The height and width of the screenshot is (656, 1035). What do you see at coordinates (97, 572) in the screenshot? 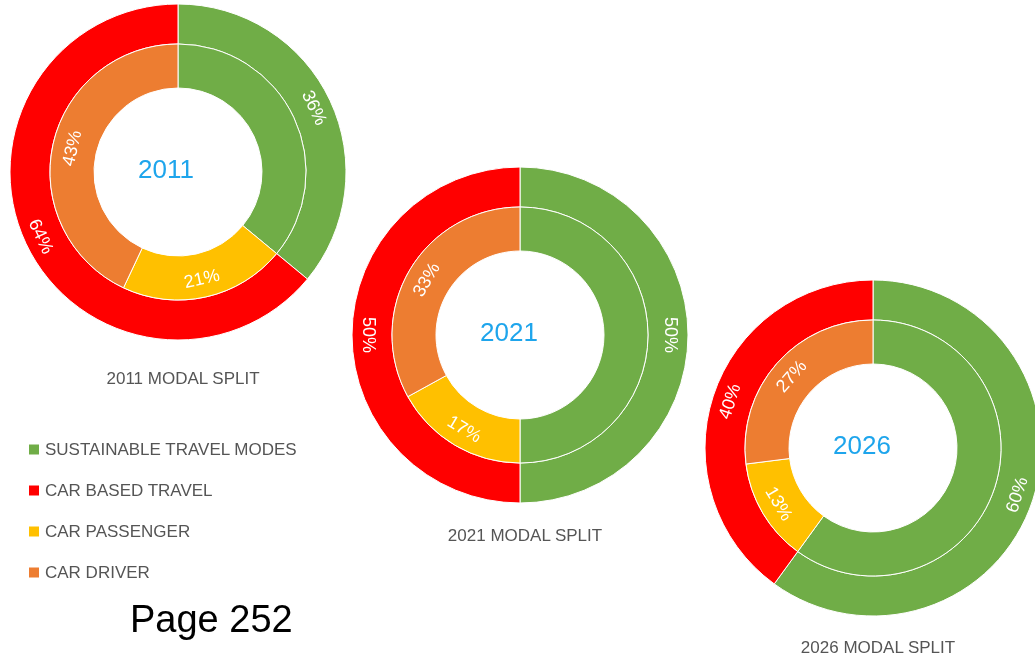
I see `legend-label: CAR DRIVER` at bounding box center [97, 572].